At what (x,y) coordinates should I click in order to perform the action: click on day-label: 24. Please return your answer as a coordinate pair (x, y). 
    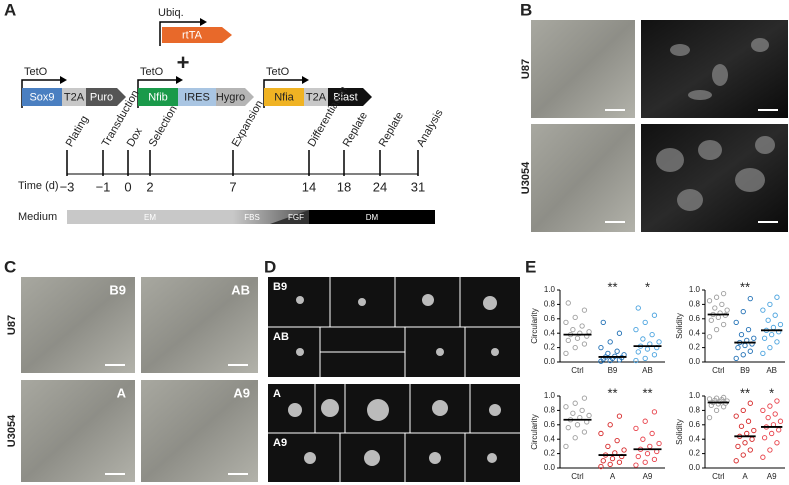
    Looking at the image, I should click on (380, 186).